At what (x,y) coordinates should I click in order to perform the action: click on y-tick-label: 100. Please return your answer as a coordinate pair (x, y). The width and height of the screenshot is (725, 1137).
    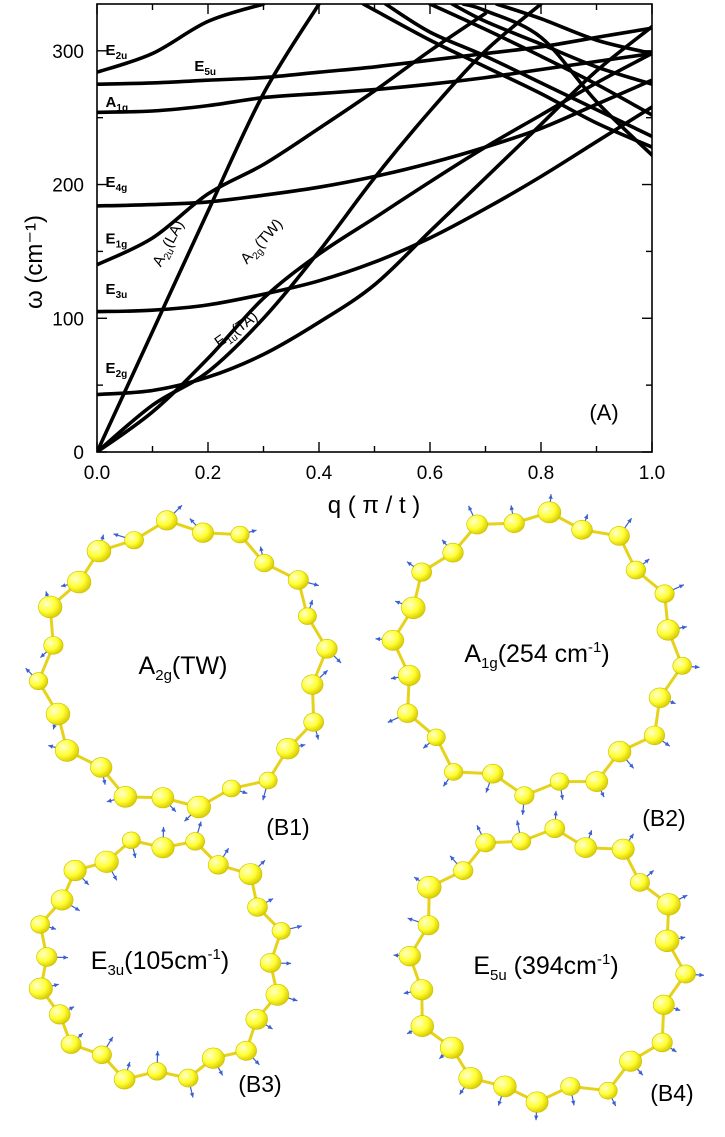
    Looking at the image, I should click on (68, 319).